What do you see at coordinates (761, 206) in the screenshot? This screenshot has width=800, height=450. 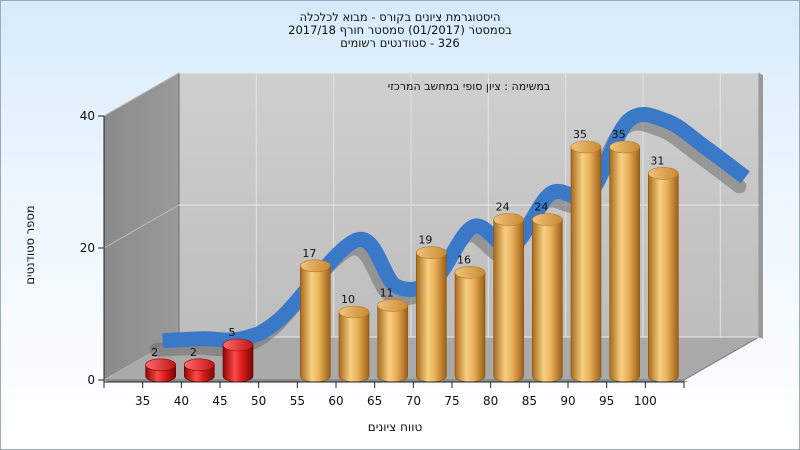 I see `back-wall-edge` at bounding box center [761, 206].